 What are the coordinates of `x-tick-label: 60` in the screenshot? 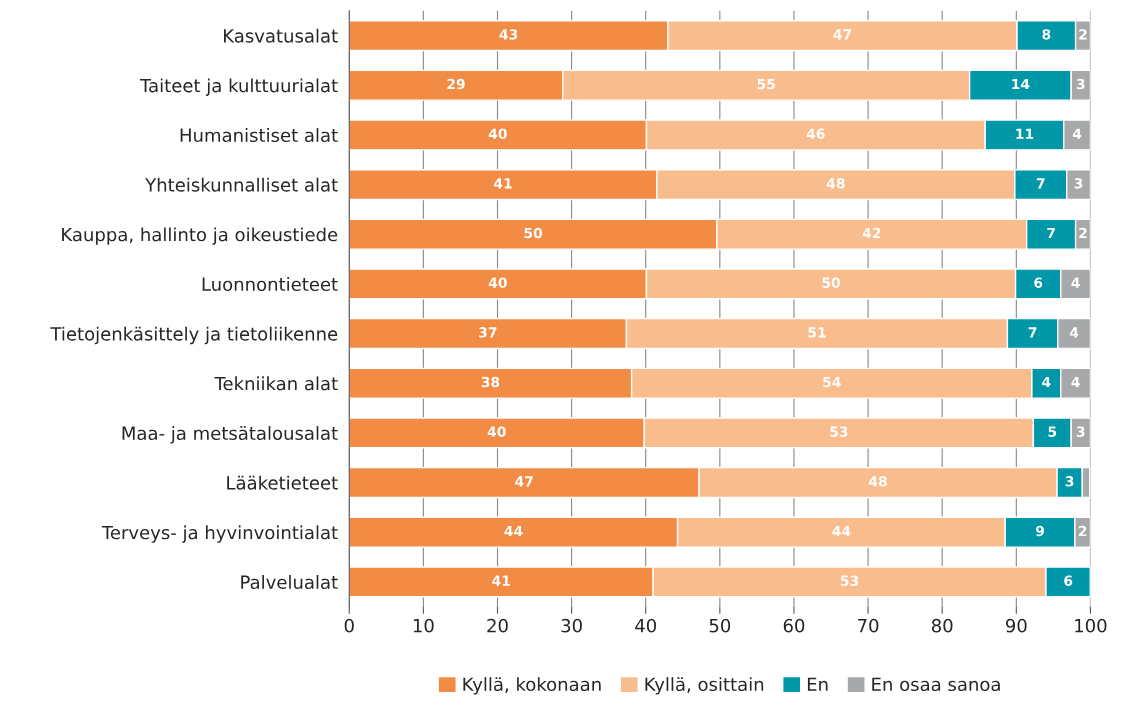 It's located at (794, 625).